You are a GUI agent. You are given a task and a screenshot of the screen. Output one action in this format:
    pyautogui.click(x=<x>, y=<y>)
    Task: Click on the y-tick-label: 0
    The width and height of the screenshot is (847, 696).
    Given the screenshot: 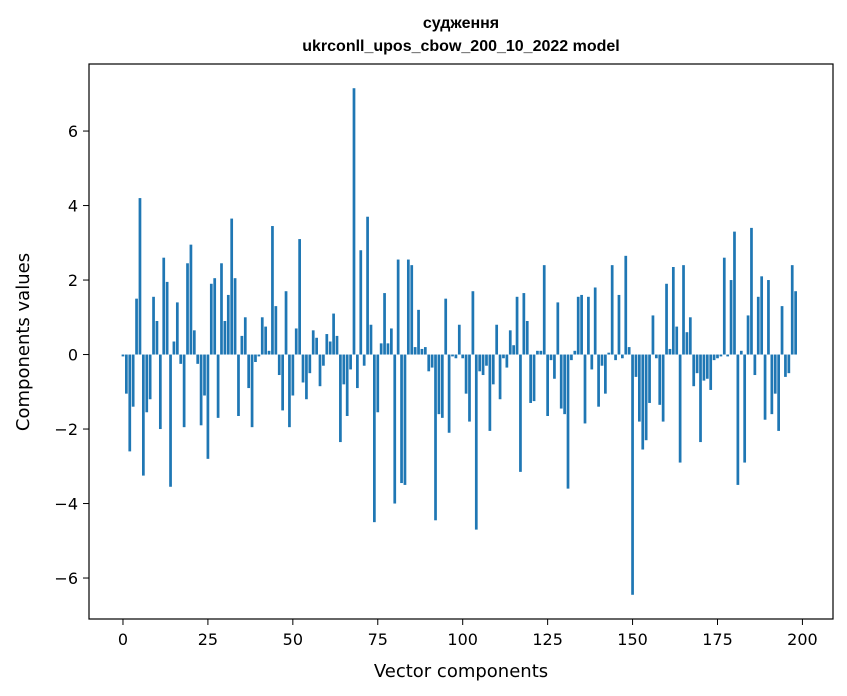 What is the action you would take?
    pyautogui.click(x=73, y=355)
    